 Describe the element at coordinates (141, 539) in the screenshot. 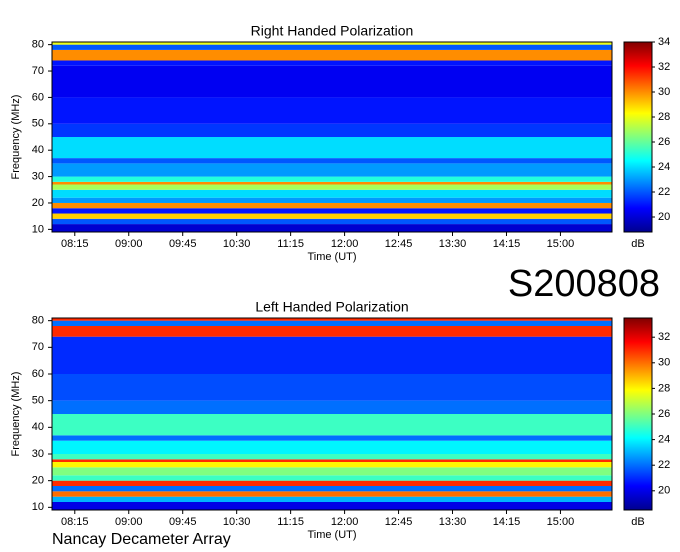

I see `footer: Nancay Decameter Array` at that location.